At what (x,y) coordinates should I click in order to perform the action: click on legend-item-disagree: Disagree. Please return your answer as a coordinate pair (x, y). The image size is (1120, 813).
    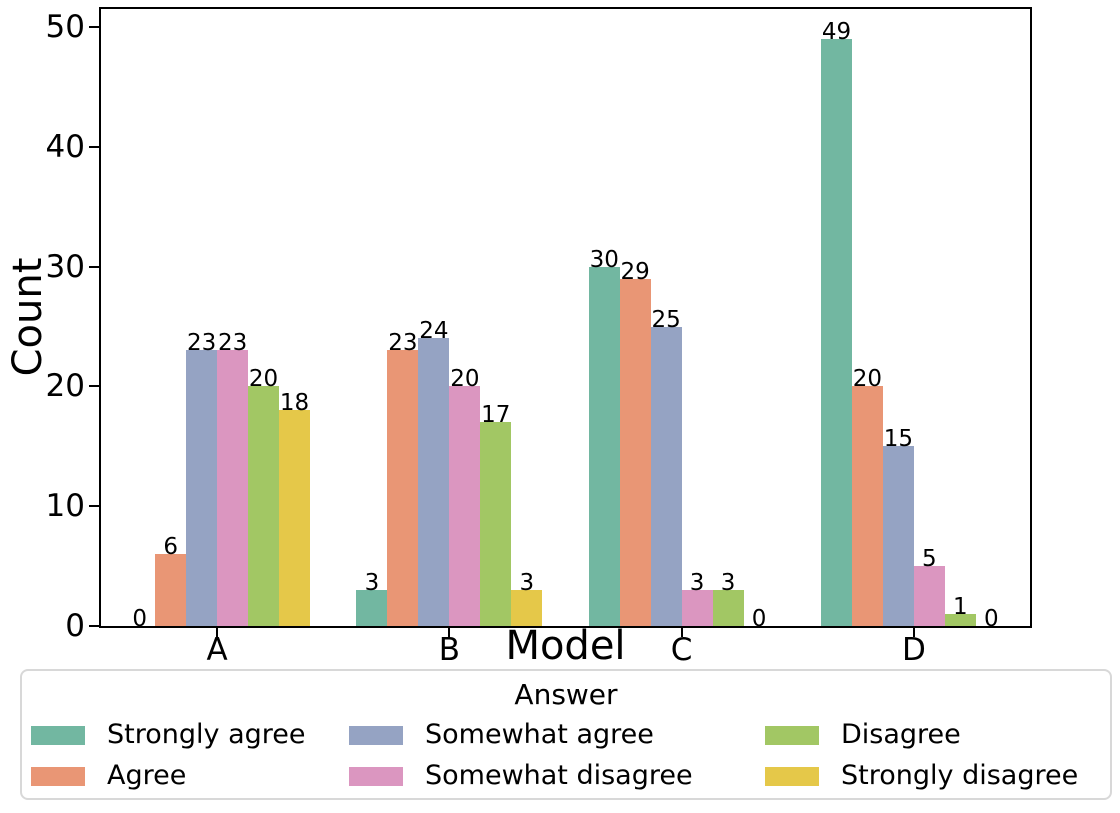
    Looking at the image, I should click on (863, 735).